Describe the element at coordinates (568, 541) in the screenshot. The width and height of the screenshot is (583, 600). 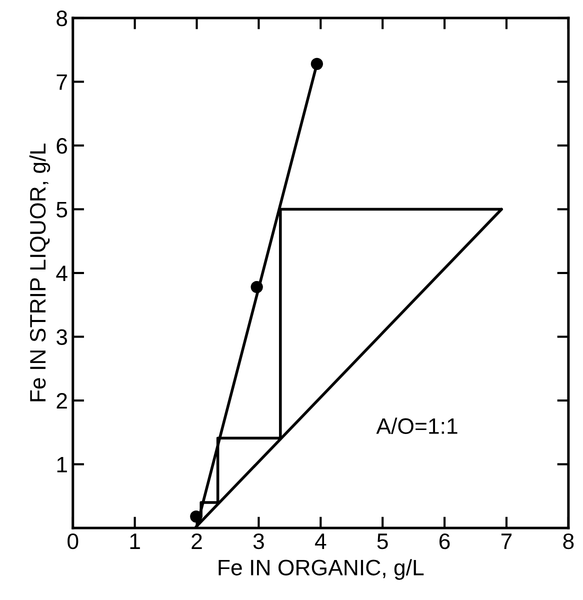
I see `x-tick-label: 8` at that location.